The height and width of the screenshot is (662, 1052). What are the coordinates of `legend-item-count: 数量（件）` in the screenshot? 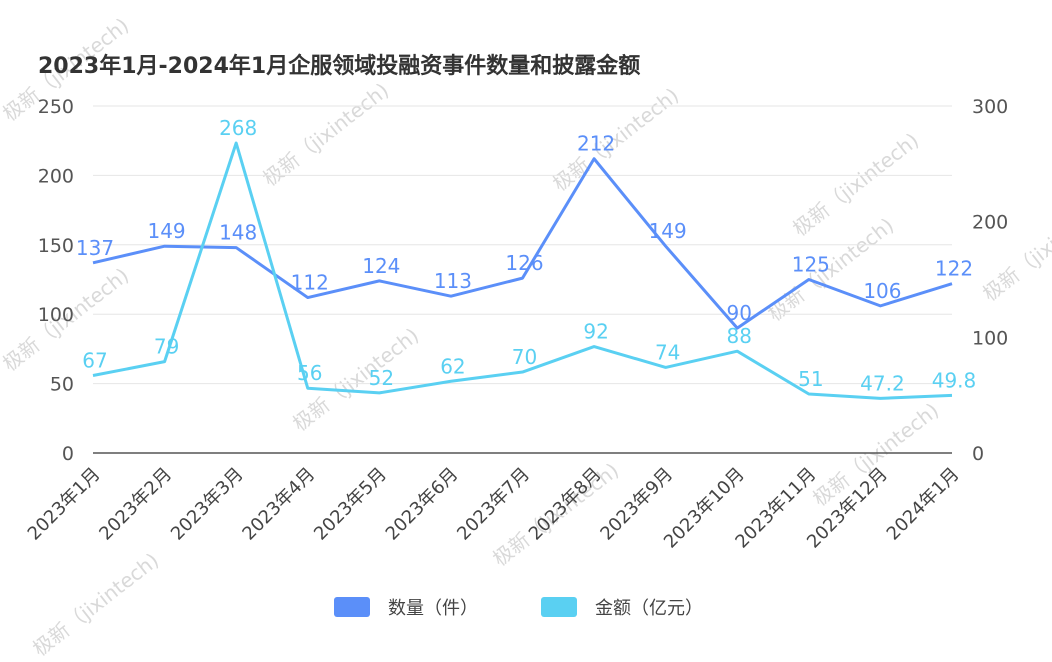 It's located at (406, 607).